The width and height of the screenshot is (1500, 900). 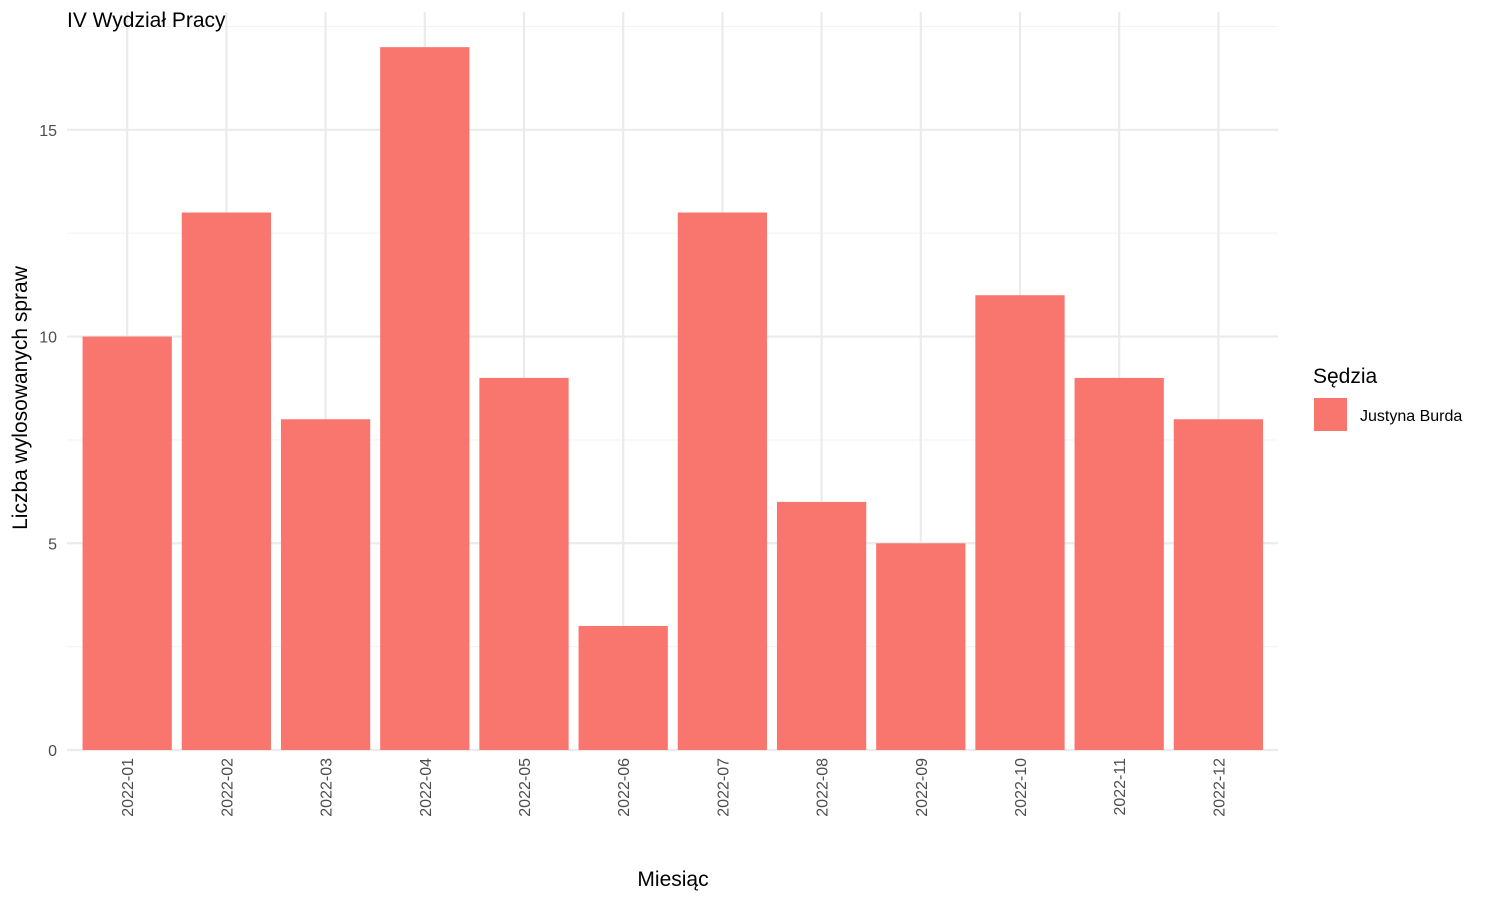 I want to click on legend-label-justyna-burda: Justyna Burda, so click(x=1411, y=416).